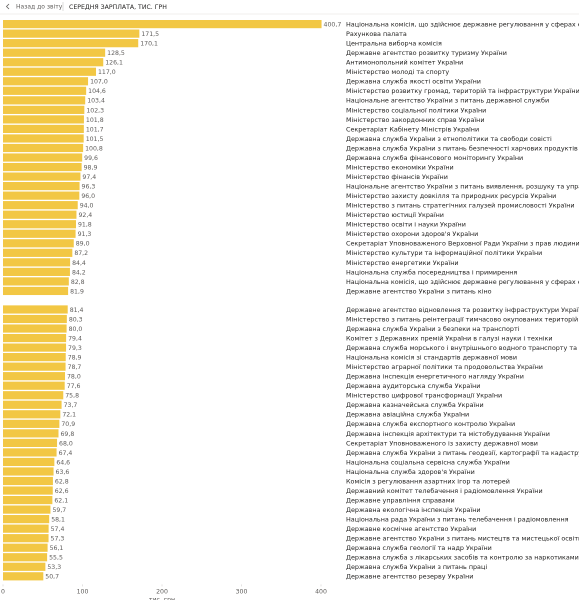 The height and width of the screenshot is (600, 579). What do you see at coordinates (85, 234) in the screenshot?
I see `value-label: 91,3` at bounding box center [85, 234].